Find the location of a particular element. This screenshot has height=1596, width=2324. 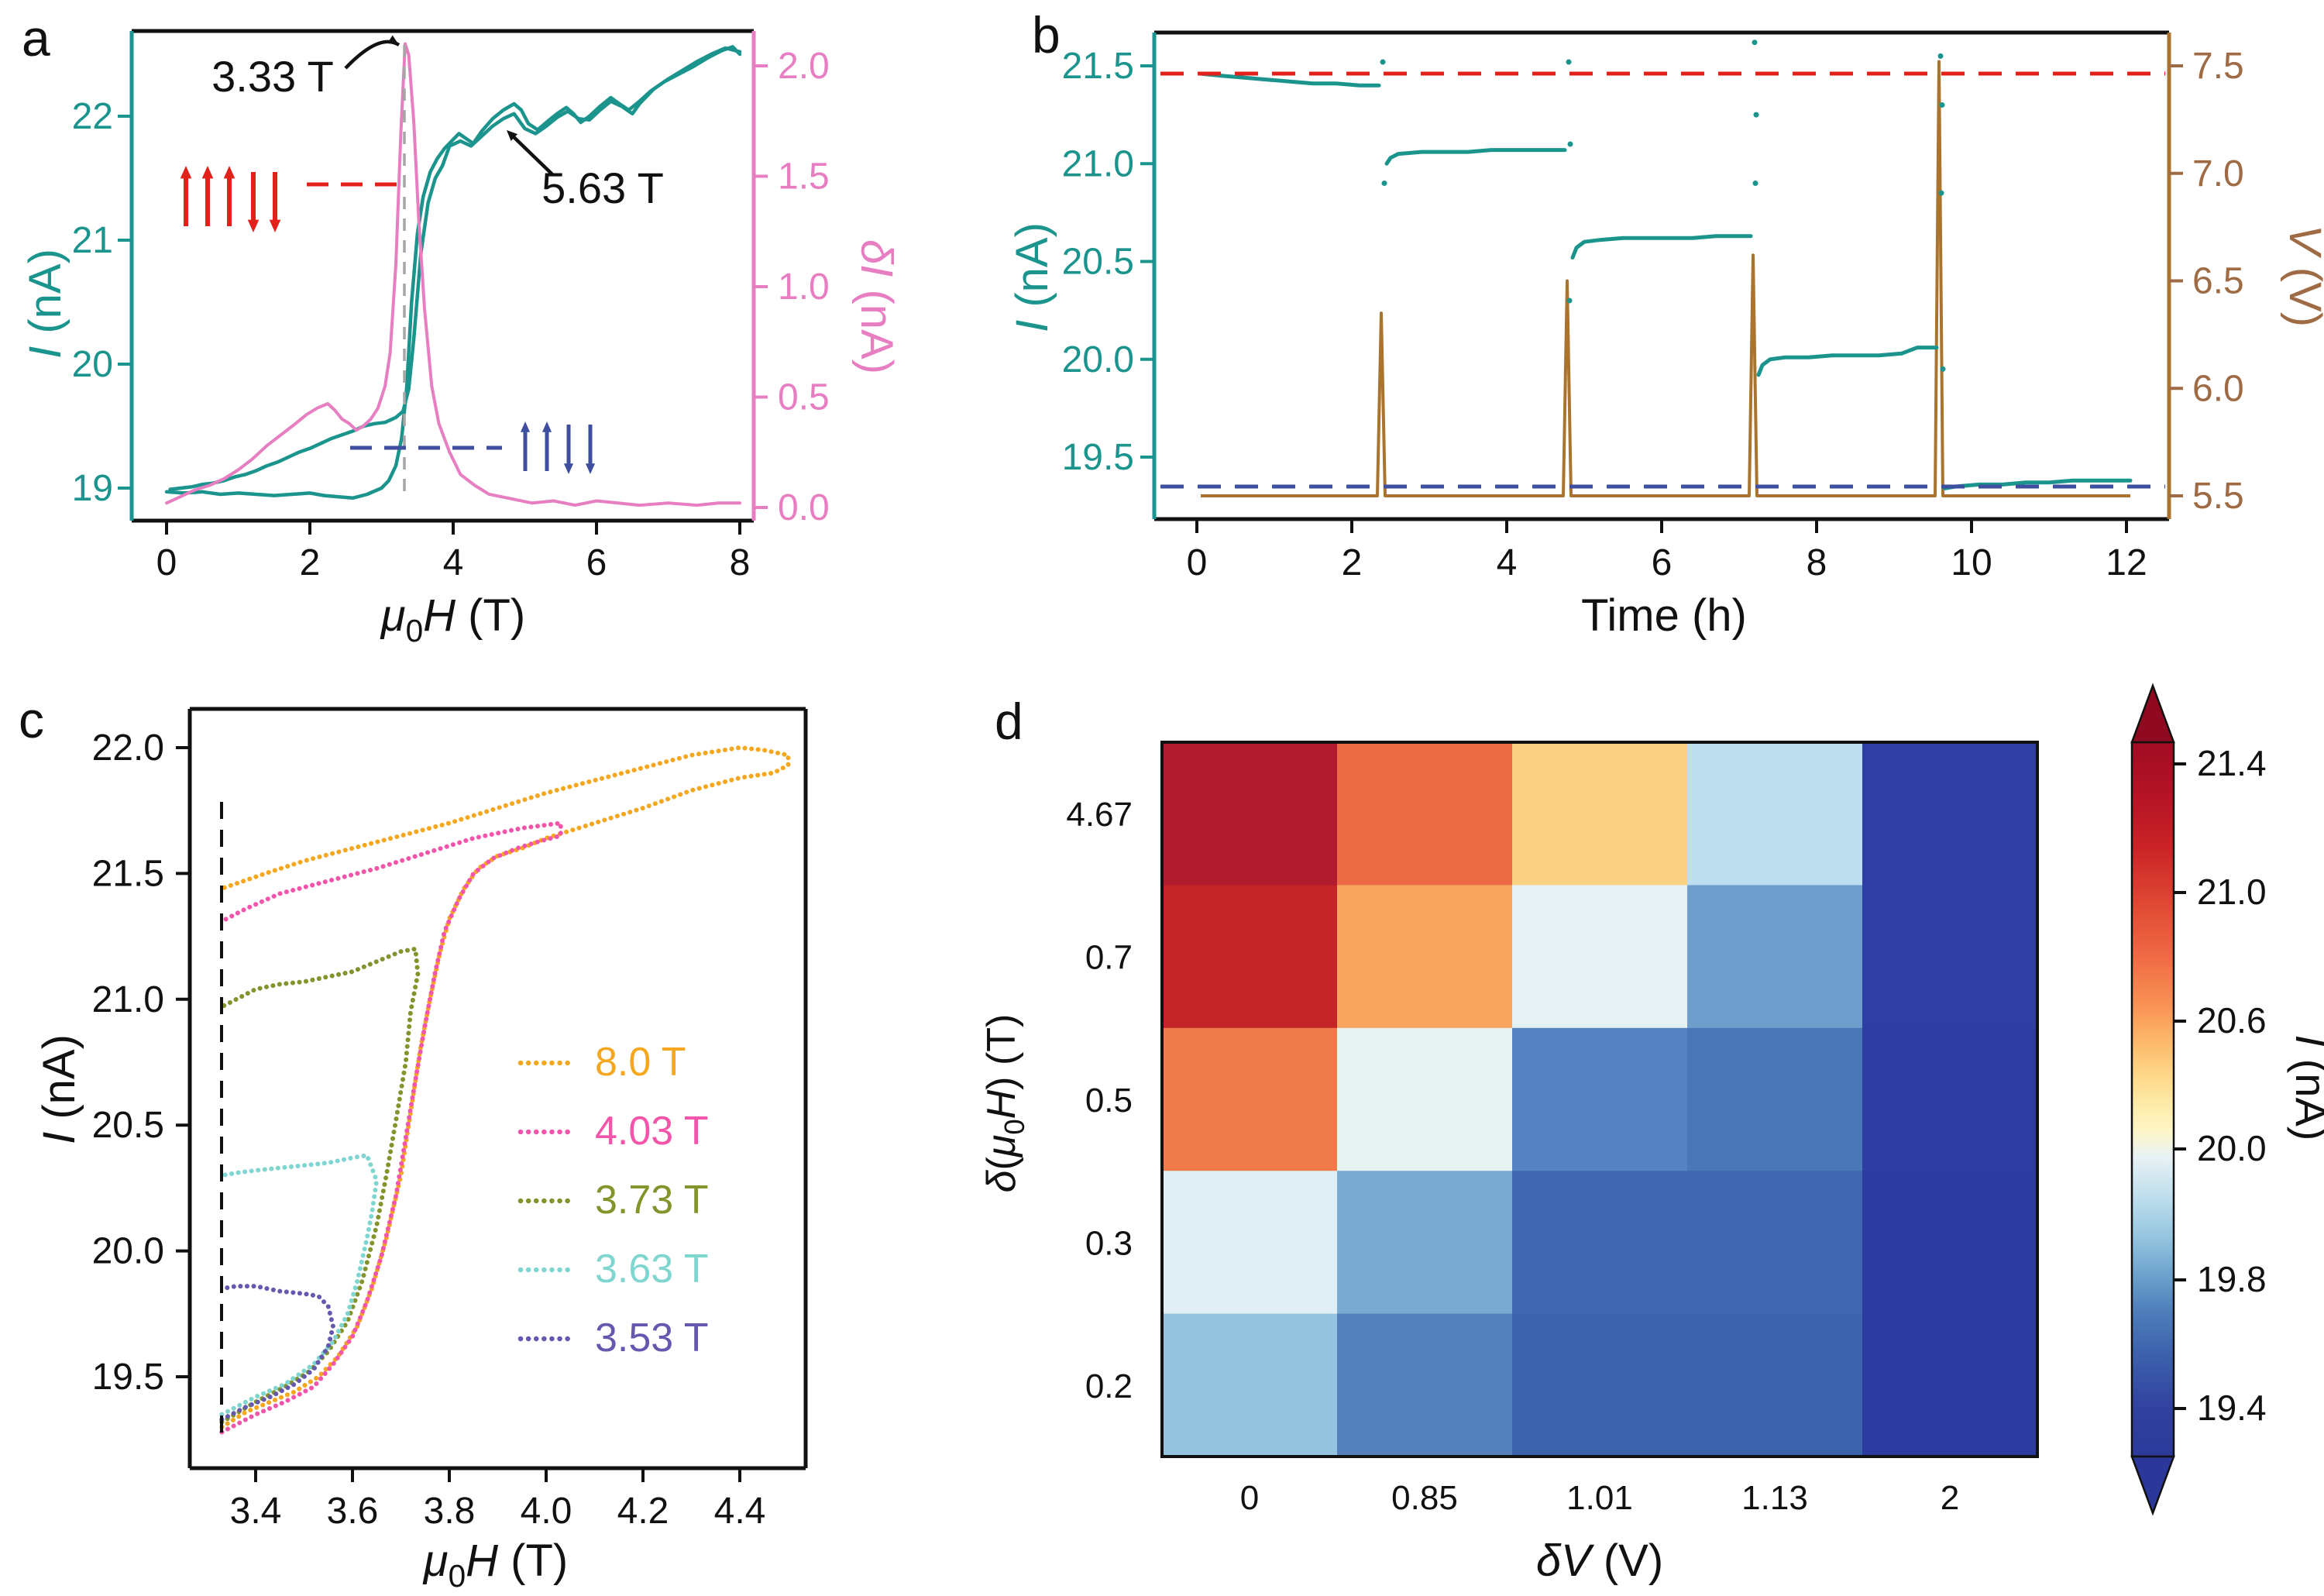

annotation-text: δ(μ0H) (T) is located at coordinates (1004, 1103).